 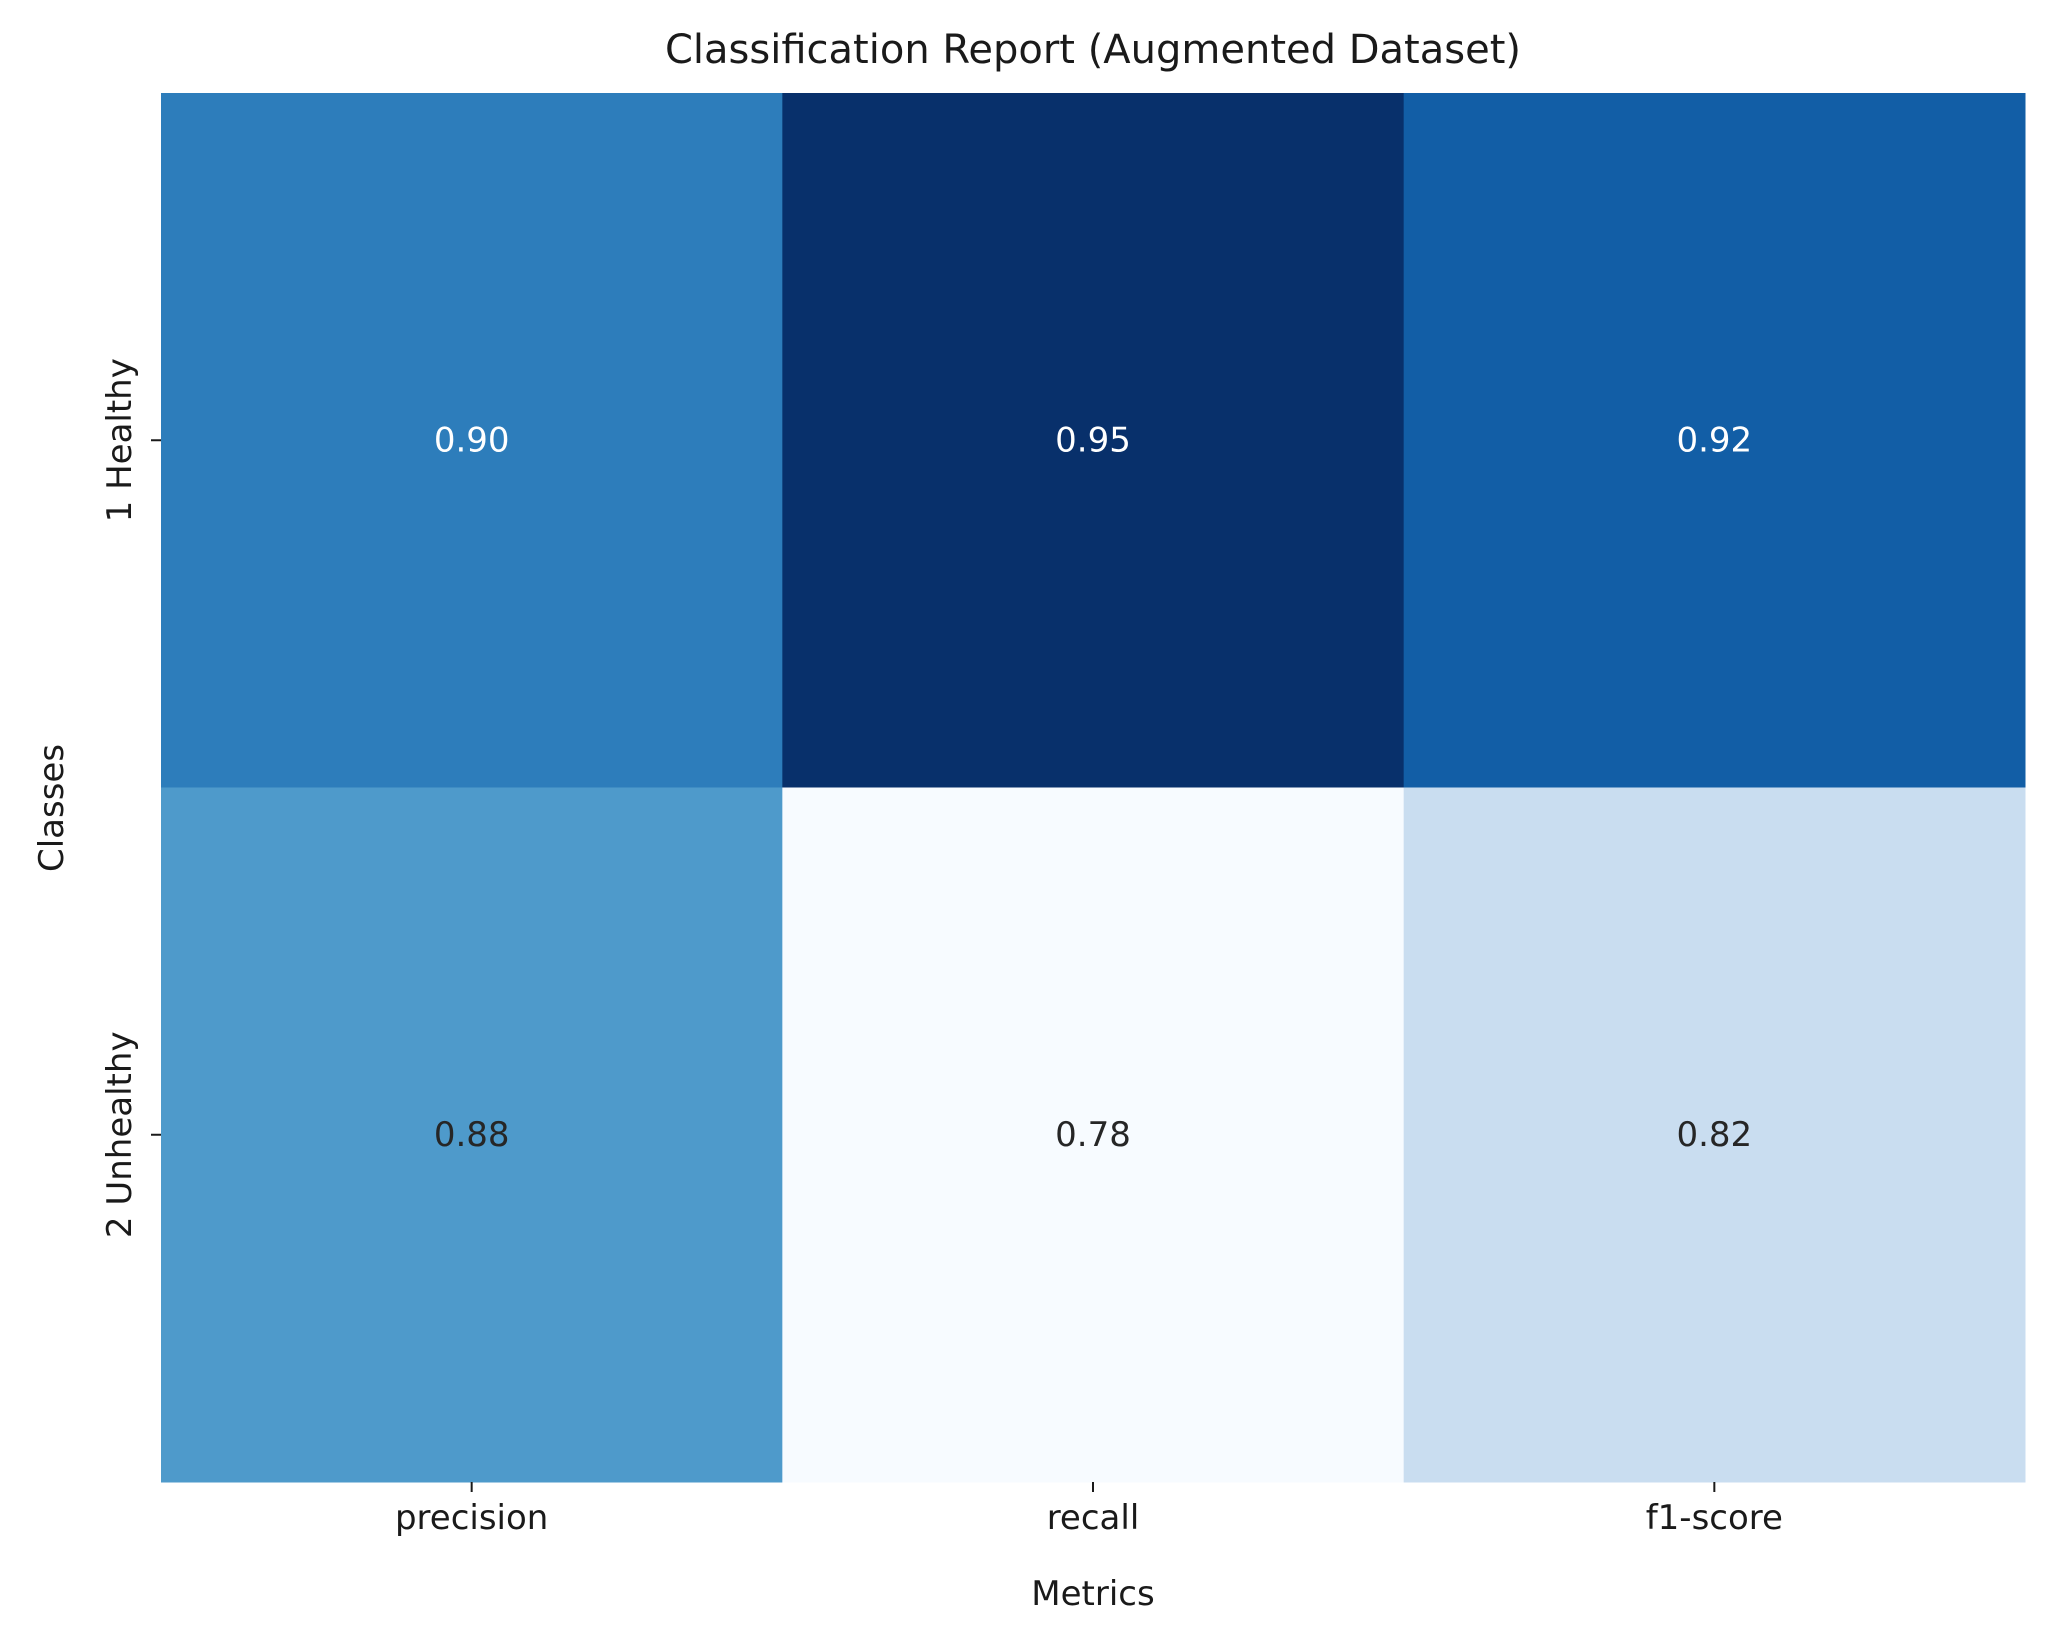 I want to click on heatmap-cell-r1-c2, so click(x=1714, y=1135).